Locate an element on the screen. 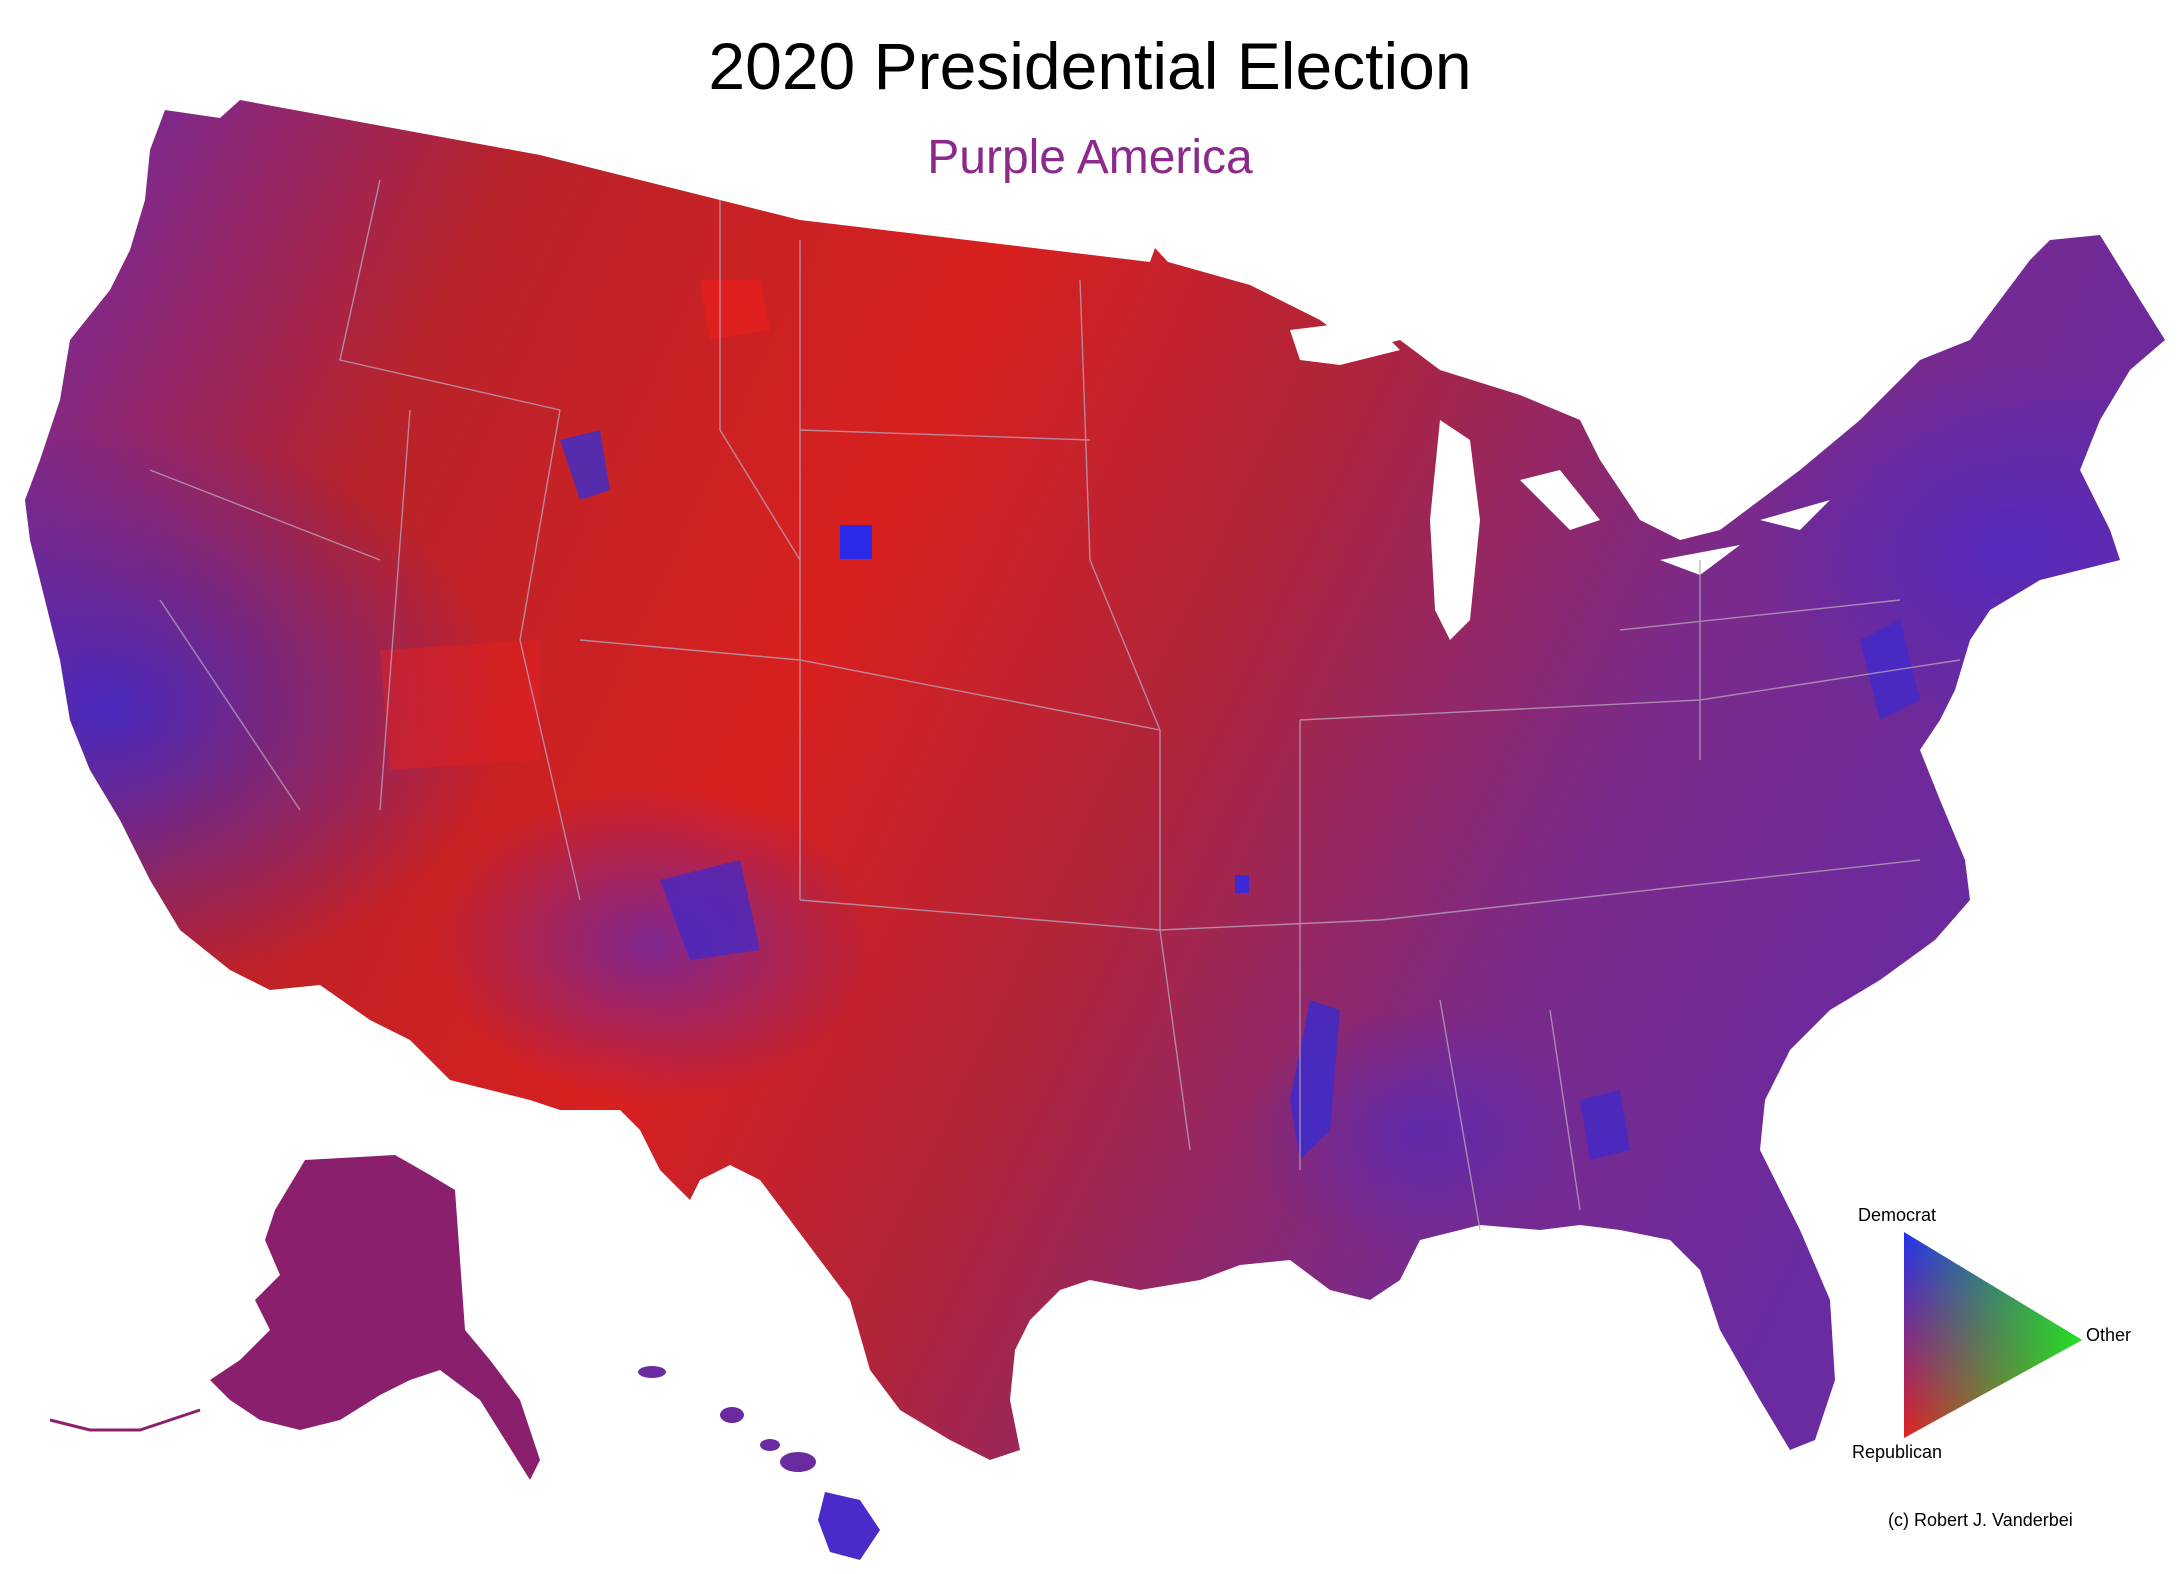 The width and height of the screenshot is (2180, 1574). legend-democrat-label: Democrat is located at coordinates (1897, 1215).